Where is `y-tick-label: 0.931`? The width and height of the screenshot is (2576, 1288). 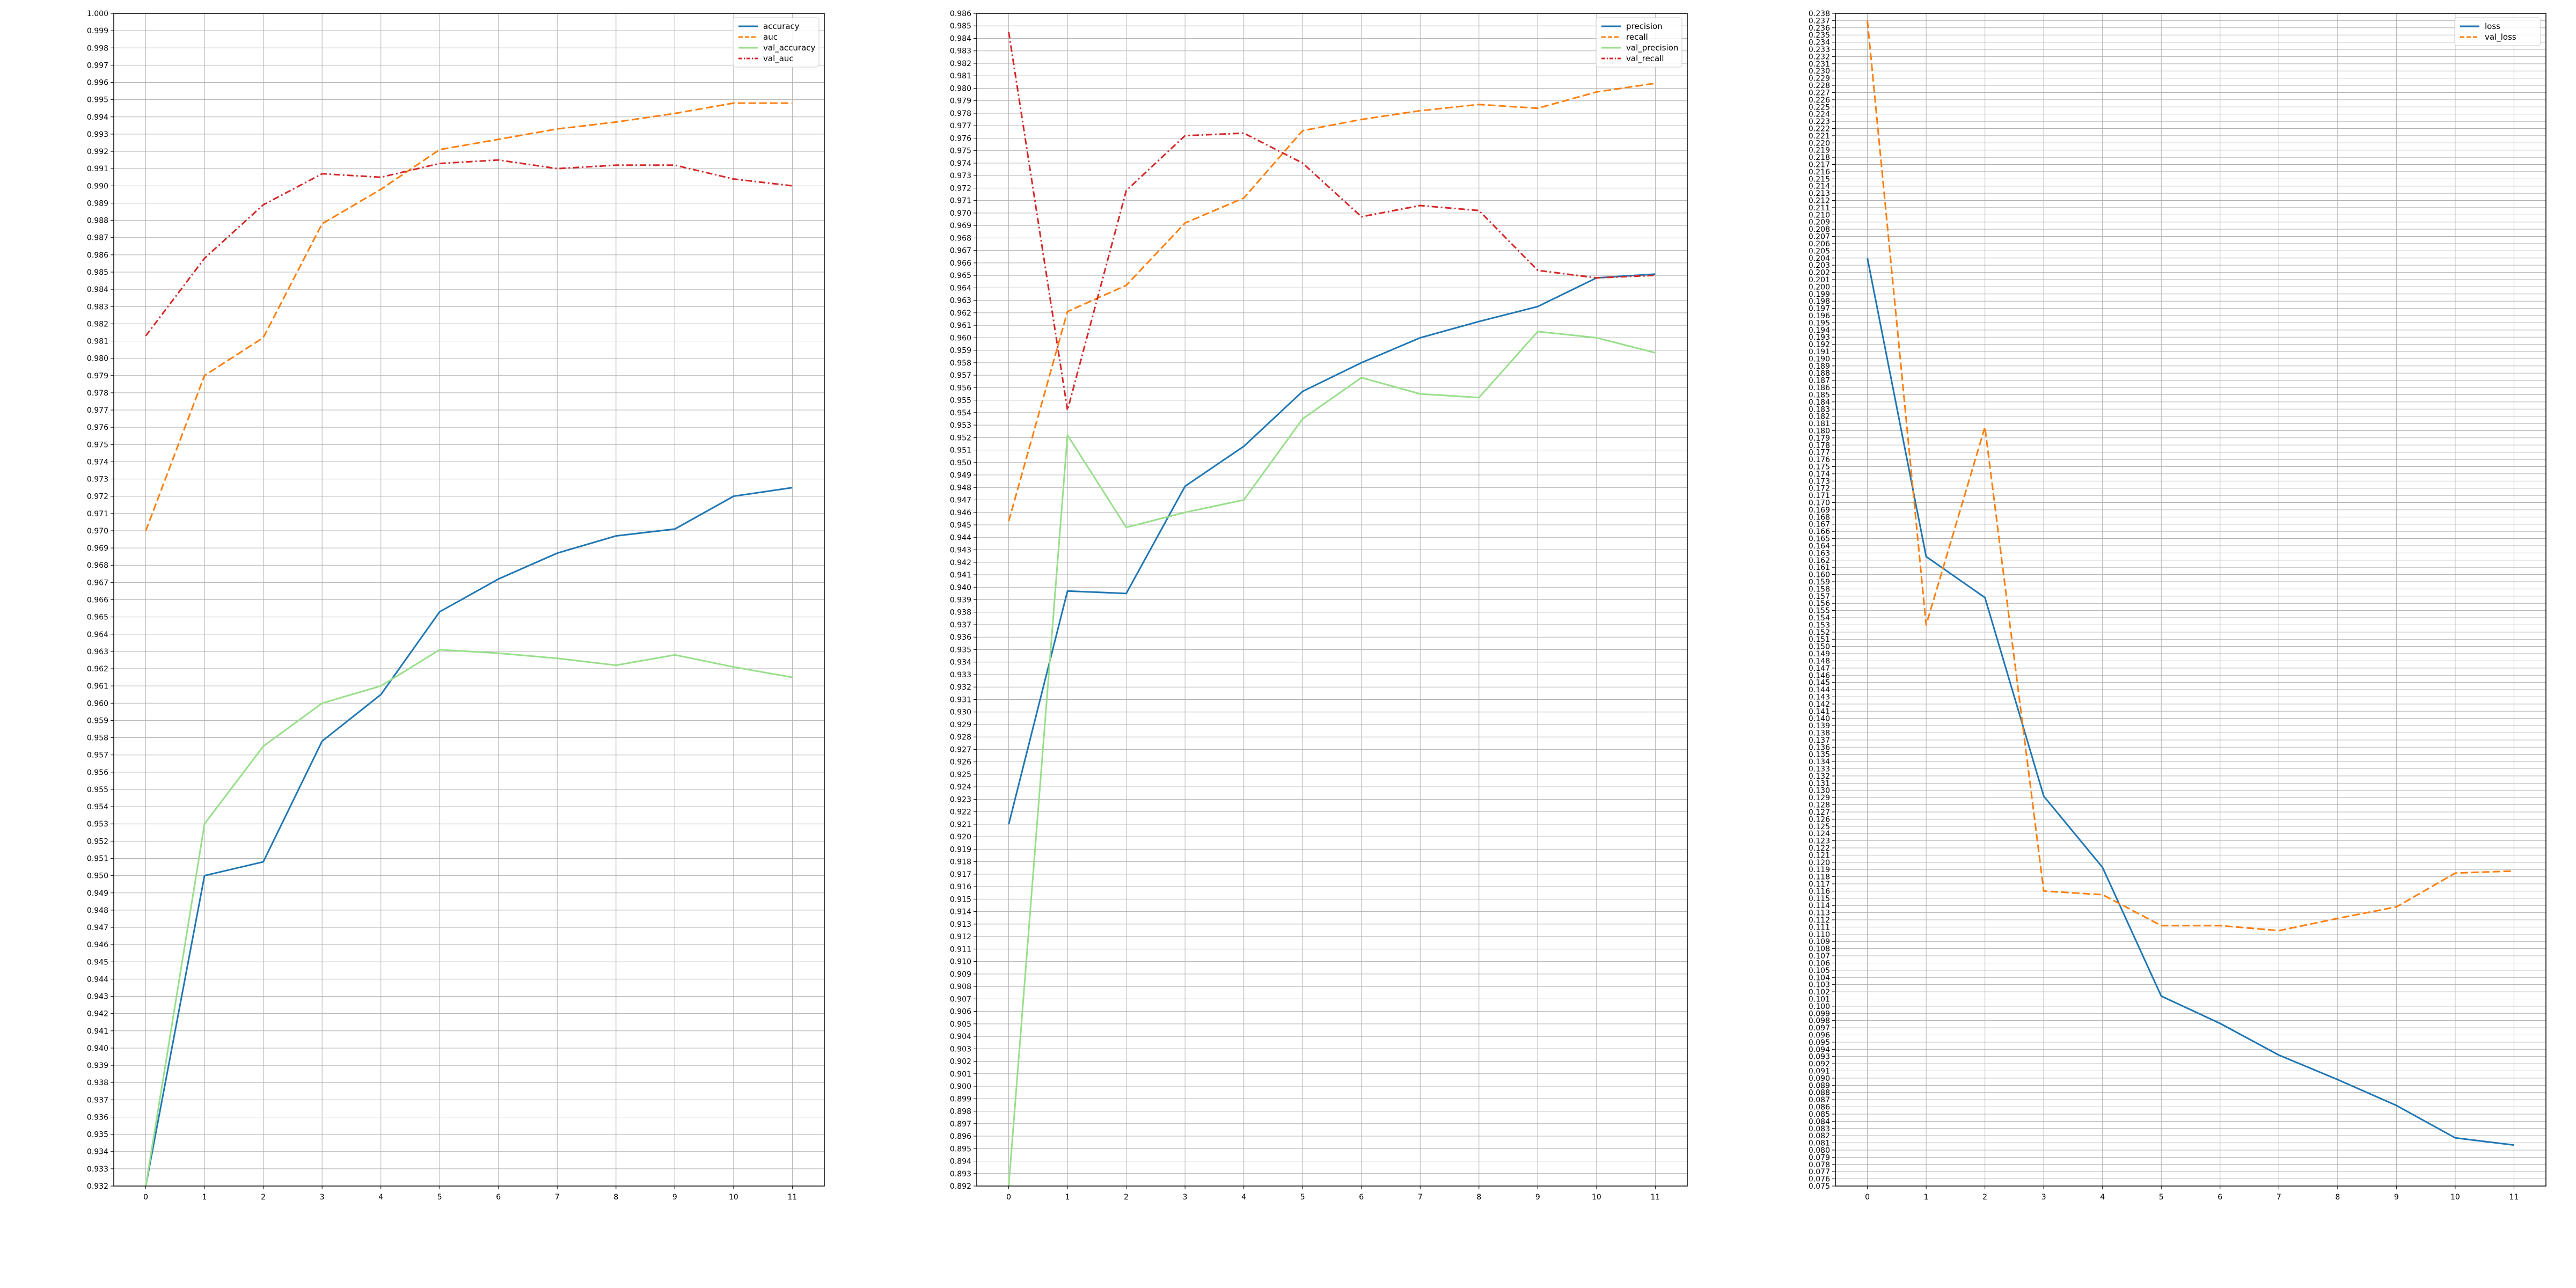
y-tick-label: 0.931 is located at coordinates (960, 700).